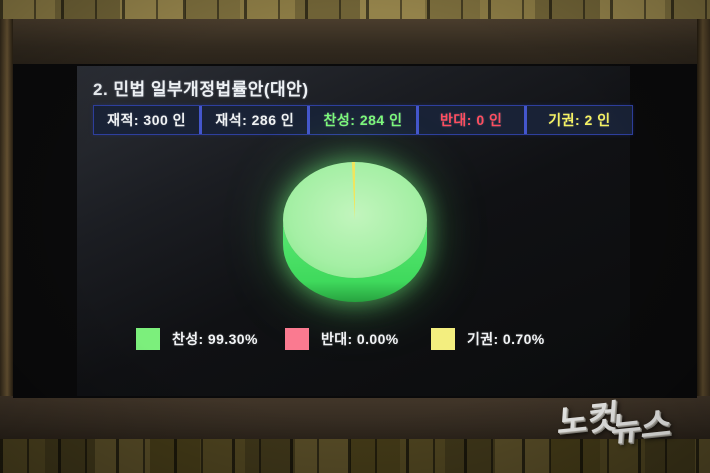 This screenshot has height=473, width=710. I want to click on legend-swatch-no, so click(297, 339).